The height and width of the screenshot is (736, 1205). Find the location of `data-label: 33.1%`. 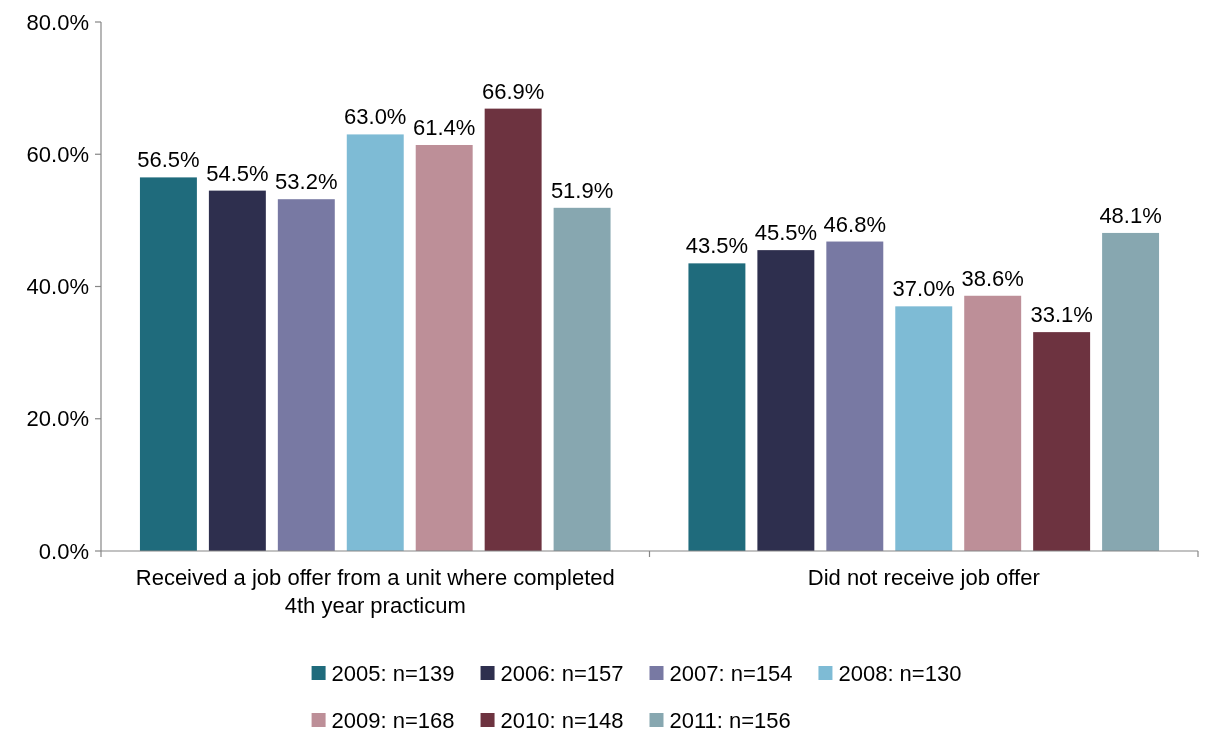

data-label: 33.1% is located at coordinates (1061, 315).